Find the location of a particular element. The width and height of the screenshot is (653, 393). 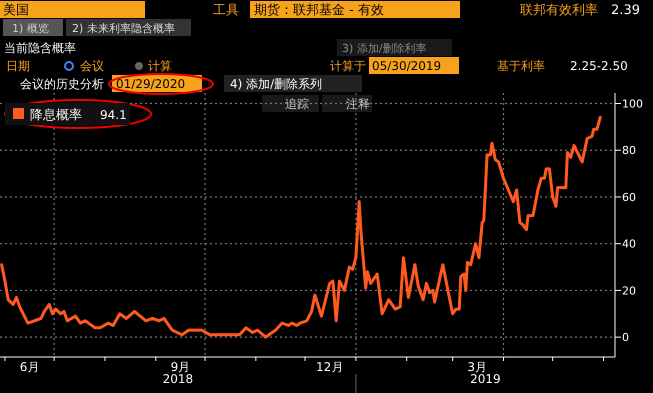

text: 联邦有效利率 is located at coordinates (559, 10).